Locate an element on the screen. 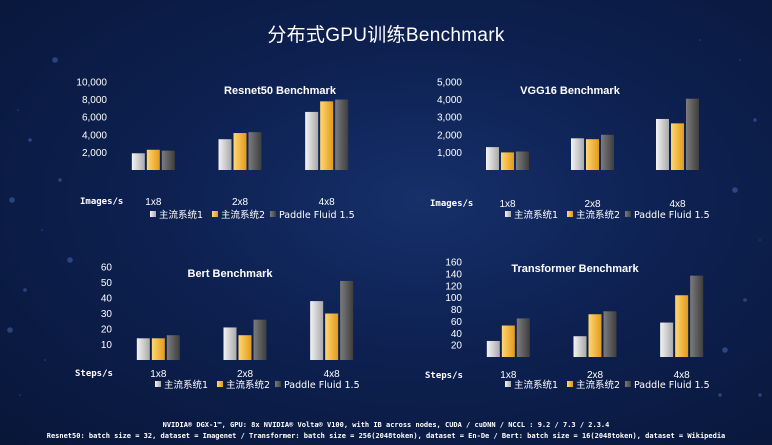  y-tick-label: 8,000 is located at coordinates (94, 100).